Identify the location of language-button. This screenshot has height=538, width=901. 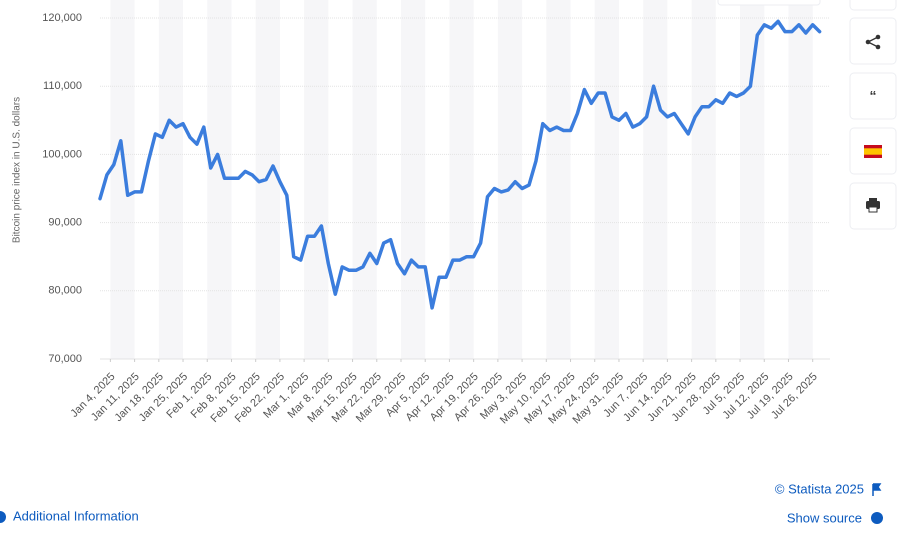
(873, 151).